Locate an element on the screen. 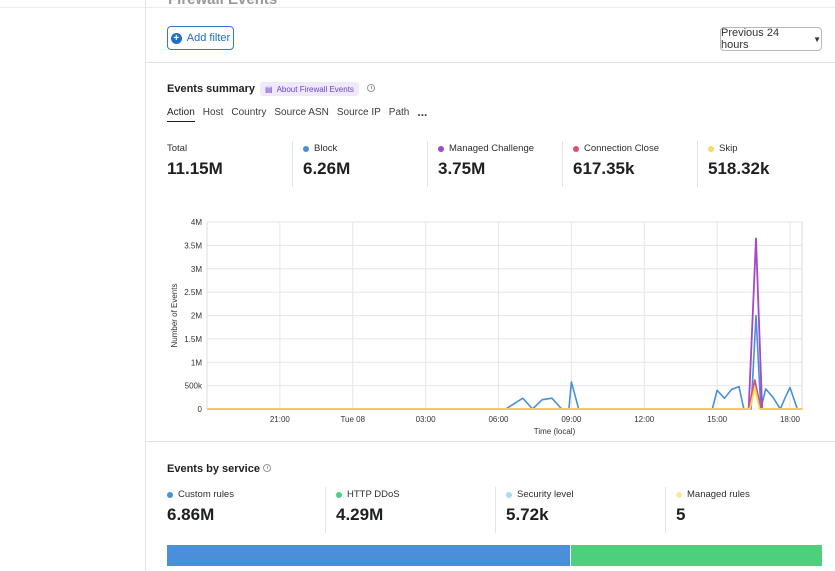  add-filter-label: Add filter is located at coordinates (208, 38).